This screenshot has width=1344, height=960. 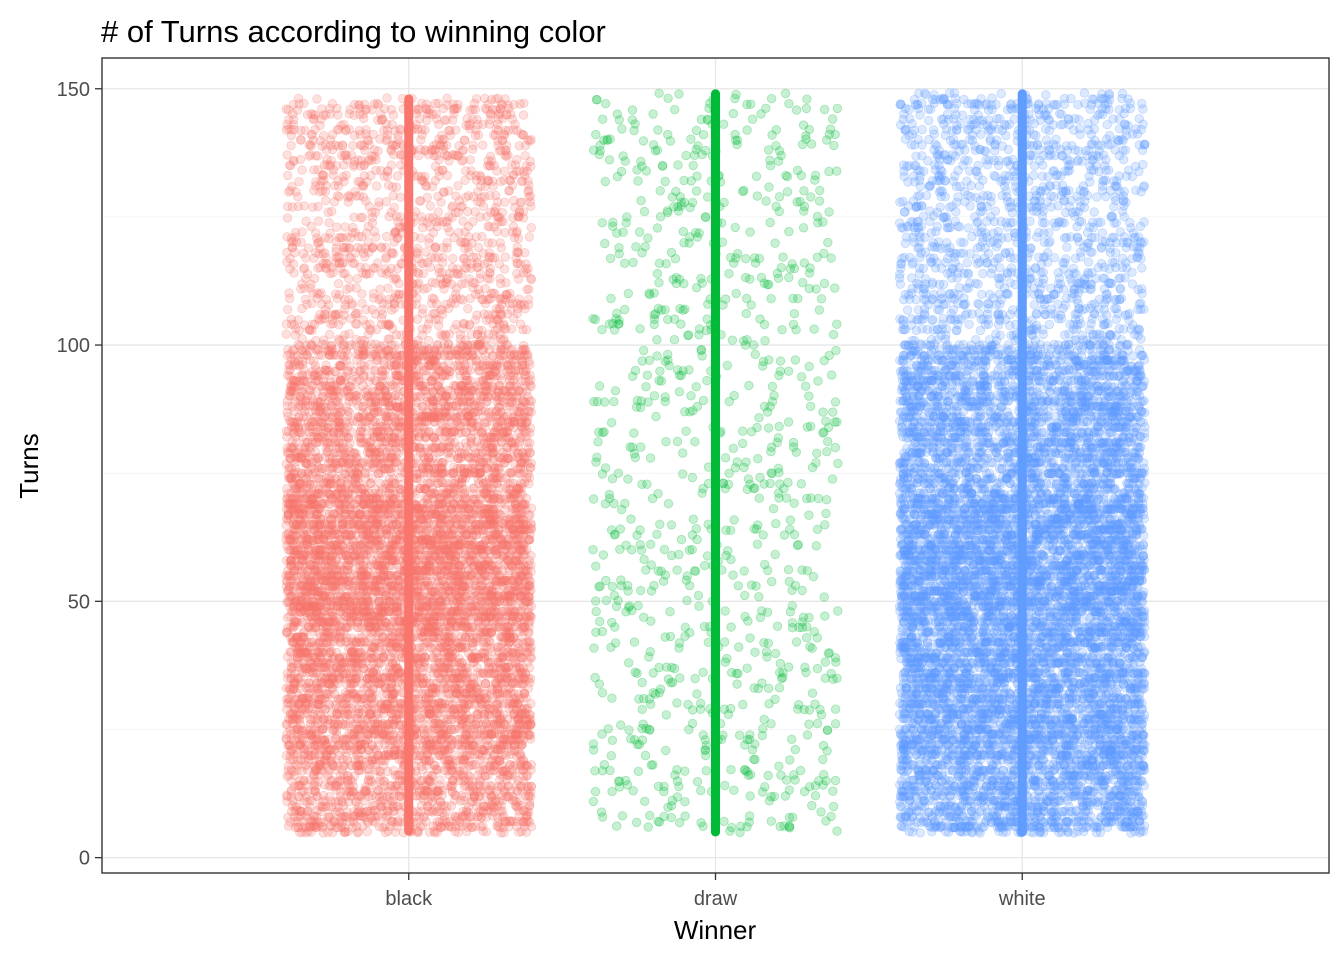 What do you see at coordinates (353, 31) in the screenshot?
I see `chart-title: # of Turns according to winning color` at bounding box center [353, 31].